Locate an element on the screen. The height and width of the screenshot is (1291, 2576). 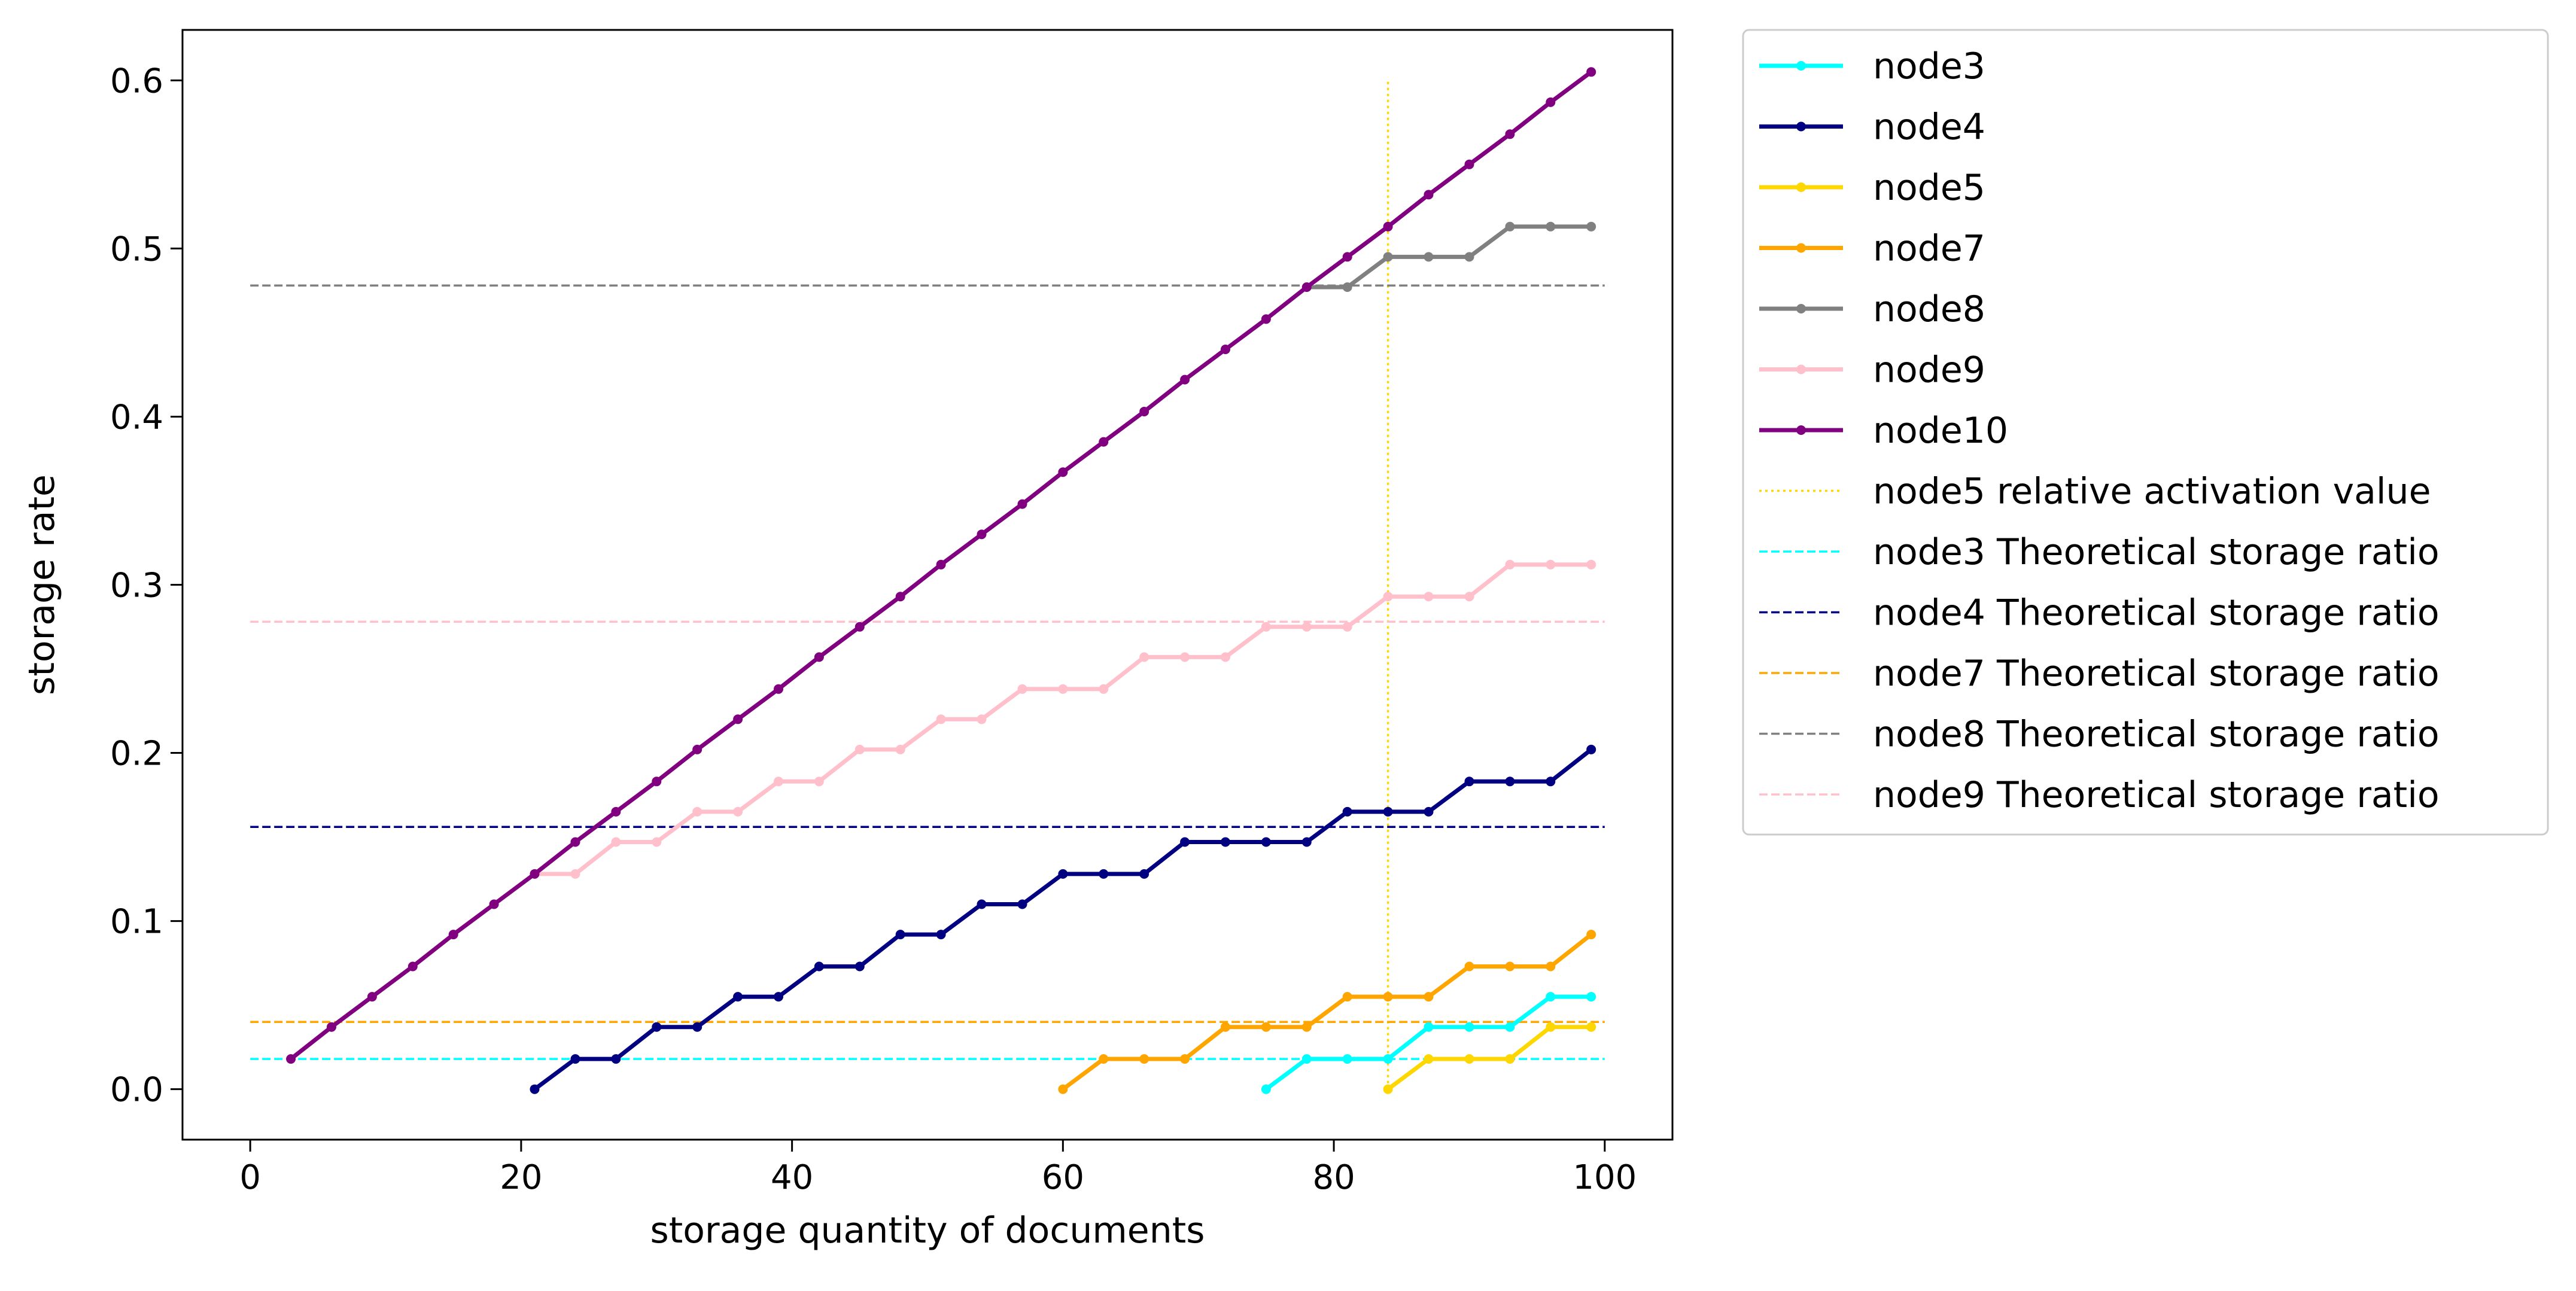
series-node9 is located at coordinates (1063, 719).